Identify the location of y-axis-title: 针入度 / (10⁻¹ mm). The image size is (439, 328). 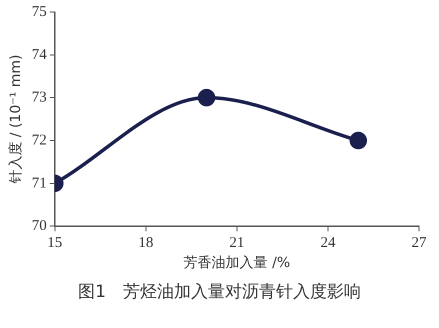
(16, 119).